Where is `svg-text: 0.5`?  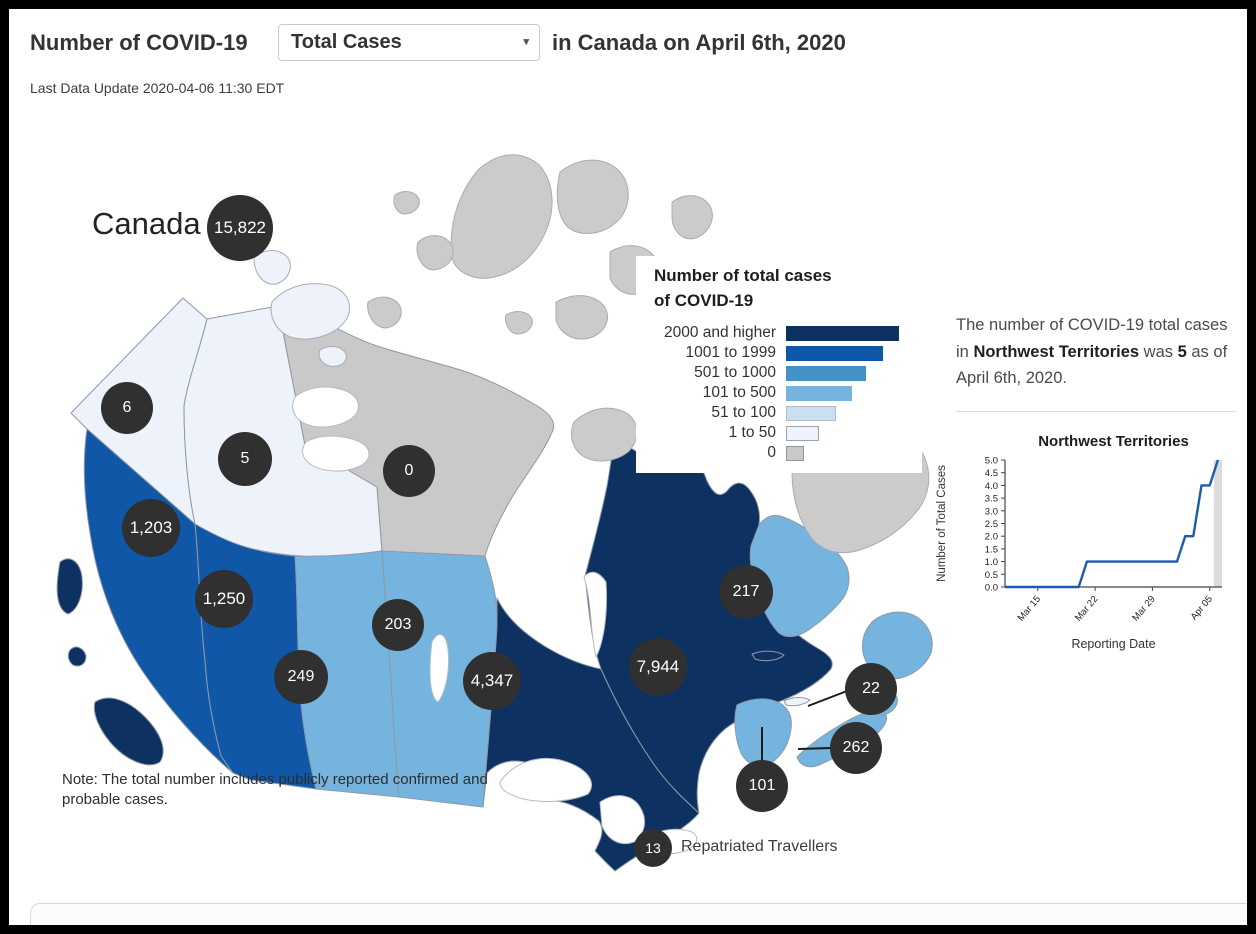 svg-text: 0.5 is located at coordinates (991, 575).